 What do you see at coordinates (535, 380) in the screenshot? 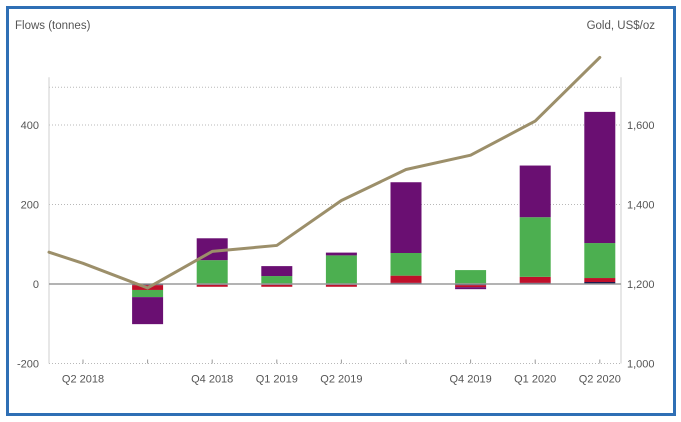
I see `x-tick-label: Q1 2020` at bounding box center [535, 380].